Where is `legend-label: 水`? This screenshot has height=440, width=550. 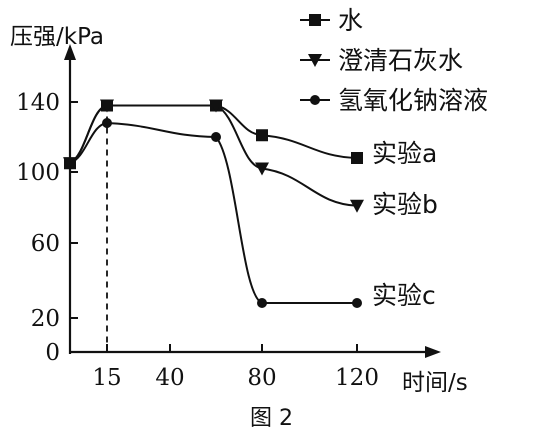 legend-label: 水 is located at coordinates (350, 20).